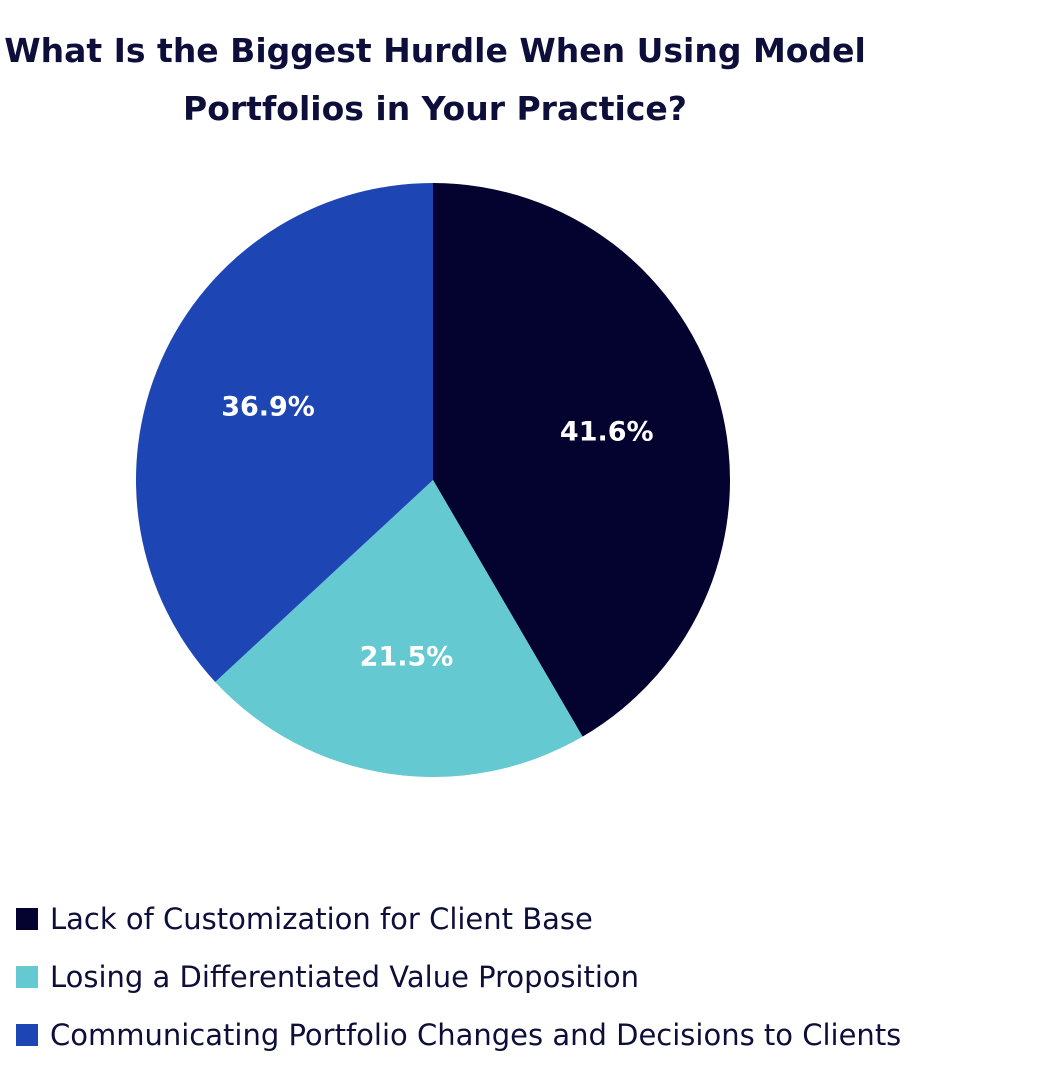 This screenshot has height=1078, width=1062. I want to click on data-label-customization: 41.6%, so click(607, 432).